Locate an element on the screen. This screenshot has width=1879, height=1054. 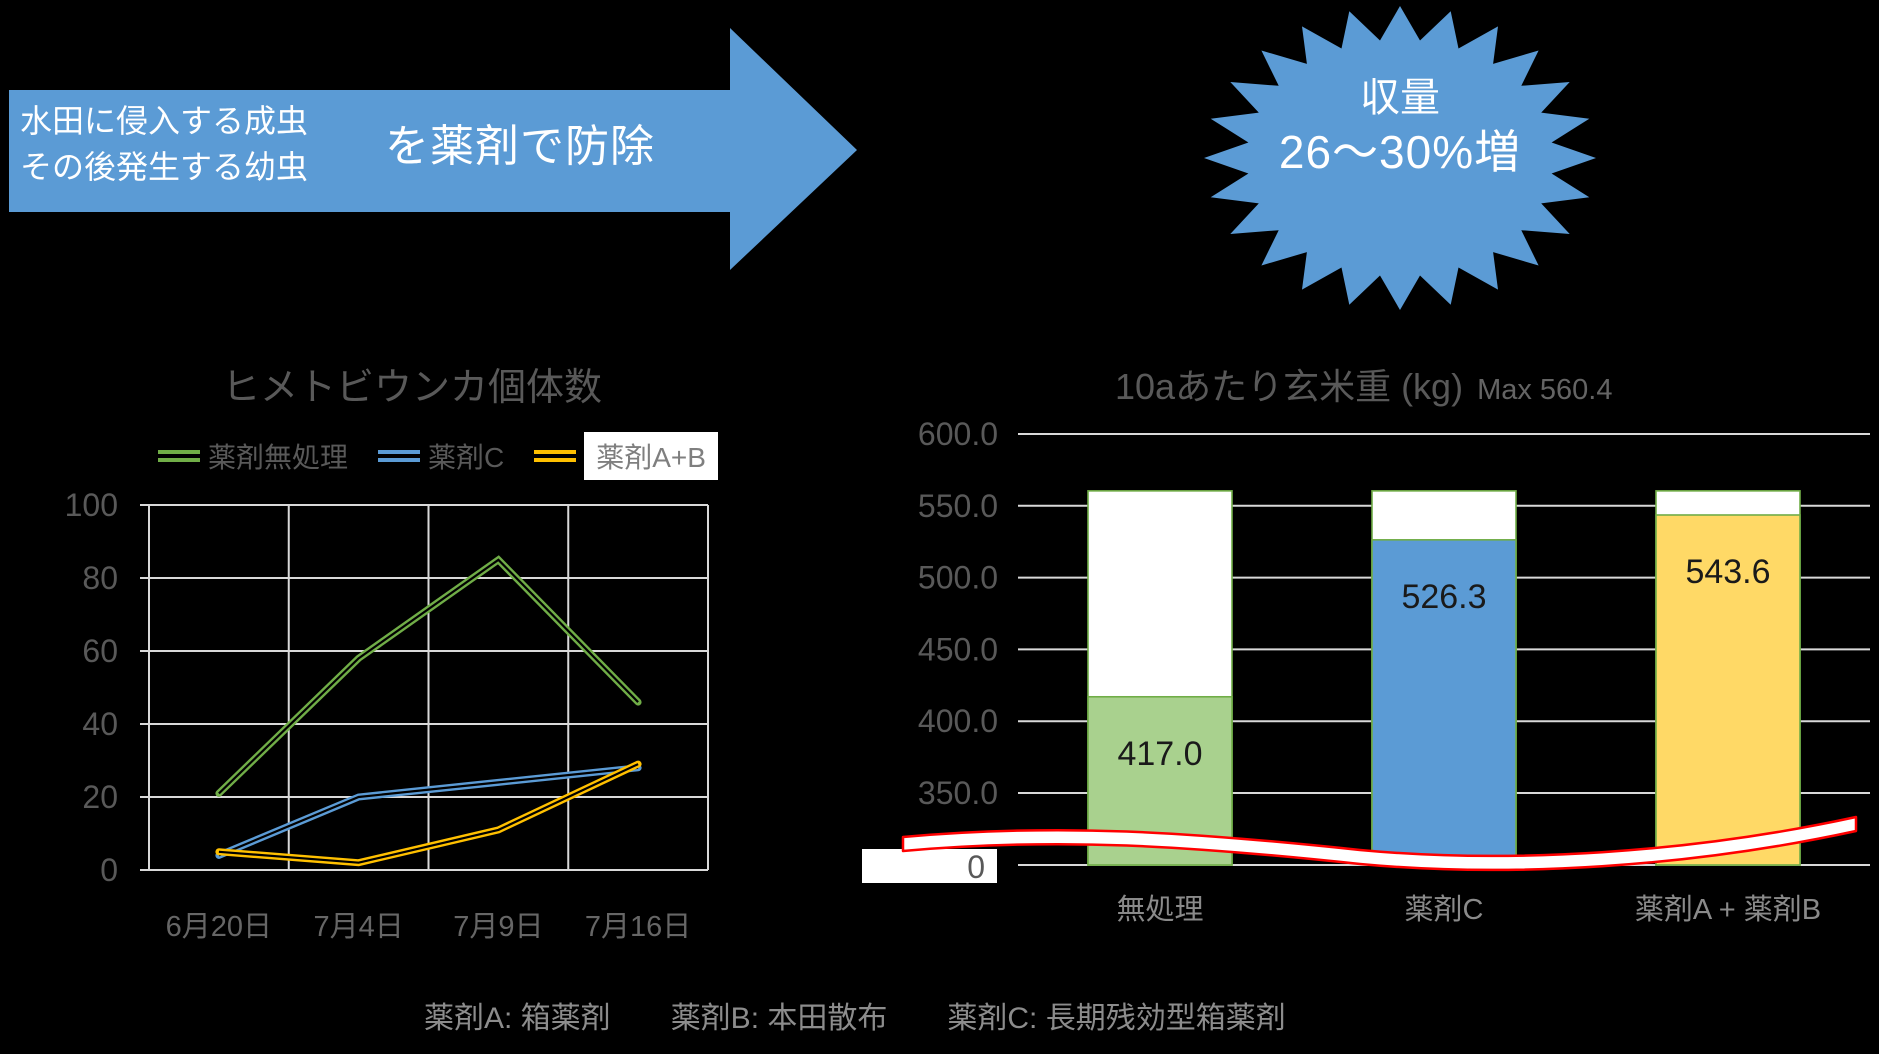
arrow-text-block: 水田に侵入する成虫 その後発生する幼虫 is located at coordinates (164, 144).